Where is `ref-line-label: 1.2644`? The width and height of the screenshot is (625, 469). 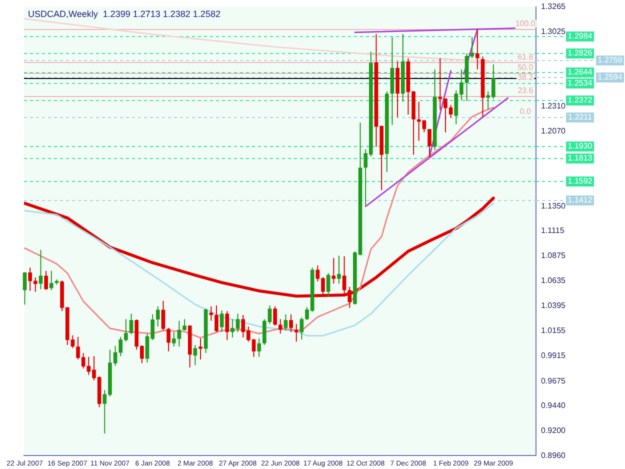
ref-line-label: 1.2644 is located at coordinates (580, 72).